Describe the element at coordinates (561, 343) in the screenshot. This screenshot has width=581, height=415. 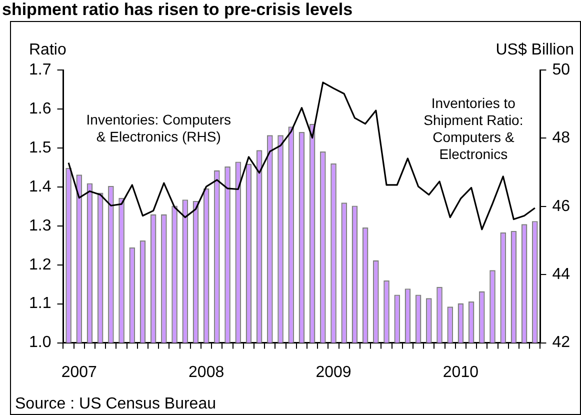
I see `y2-tick-label: 42` at that location.